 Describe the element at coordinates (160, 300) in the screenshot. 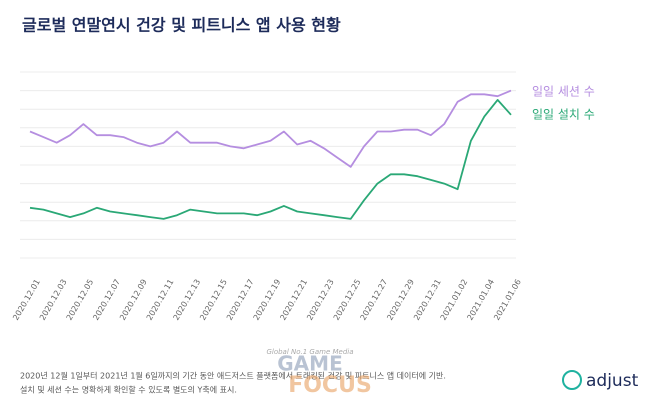

I see `x-tick-label: 2020.12.11` at that location.